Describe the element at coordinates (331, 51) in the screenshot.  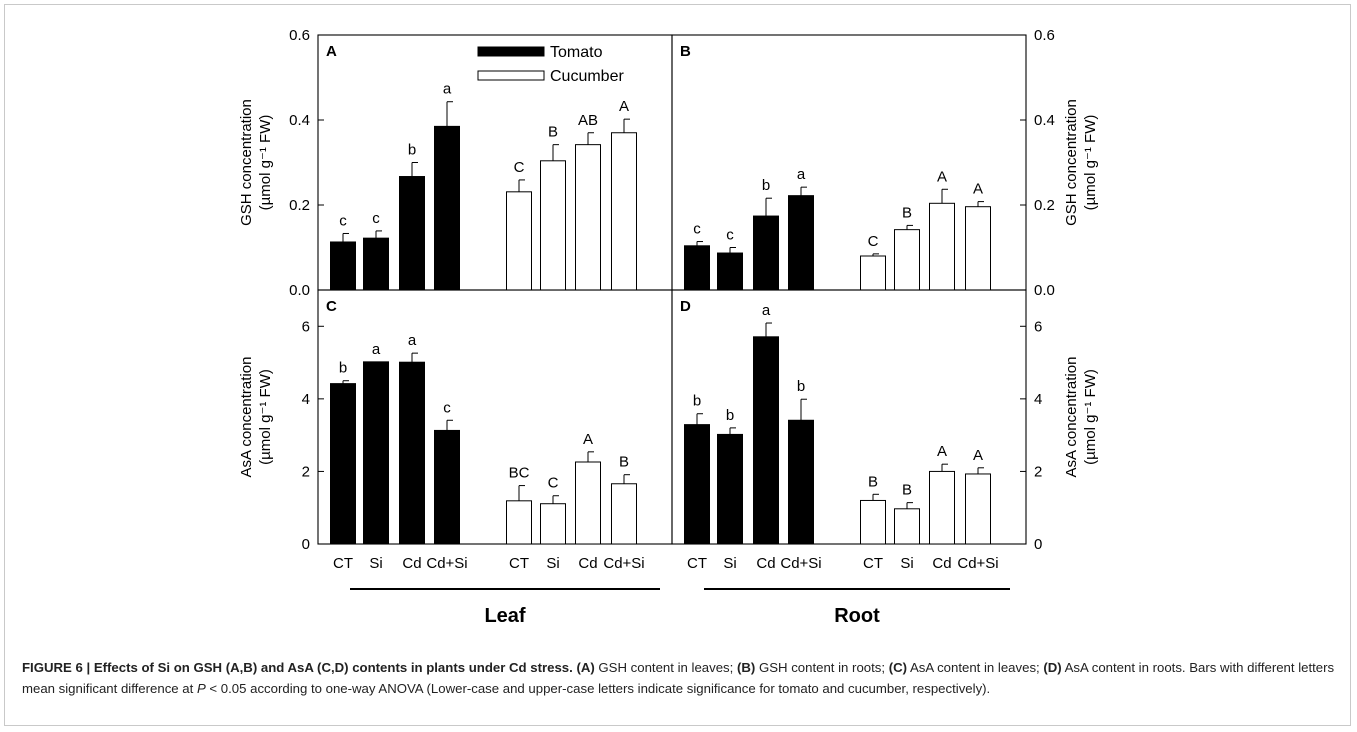
I see `panel-letter: A` at that location.